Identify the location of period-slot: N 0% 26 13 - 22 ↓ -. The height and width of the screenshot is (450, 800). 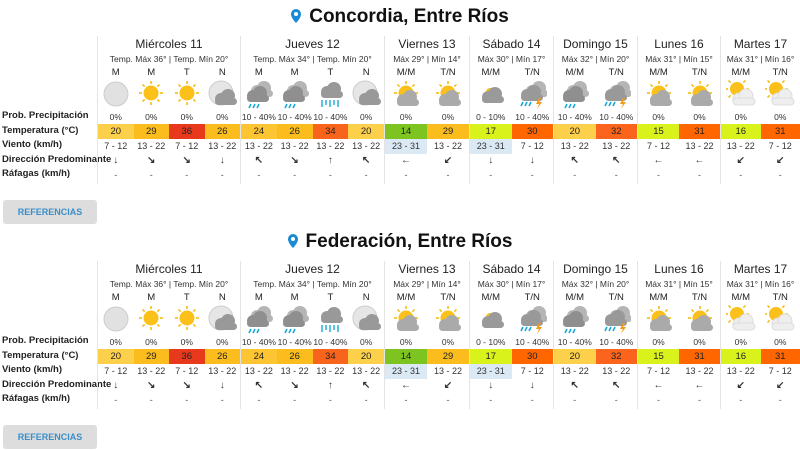
(222, 349).